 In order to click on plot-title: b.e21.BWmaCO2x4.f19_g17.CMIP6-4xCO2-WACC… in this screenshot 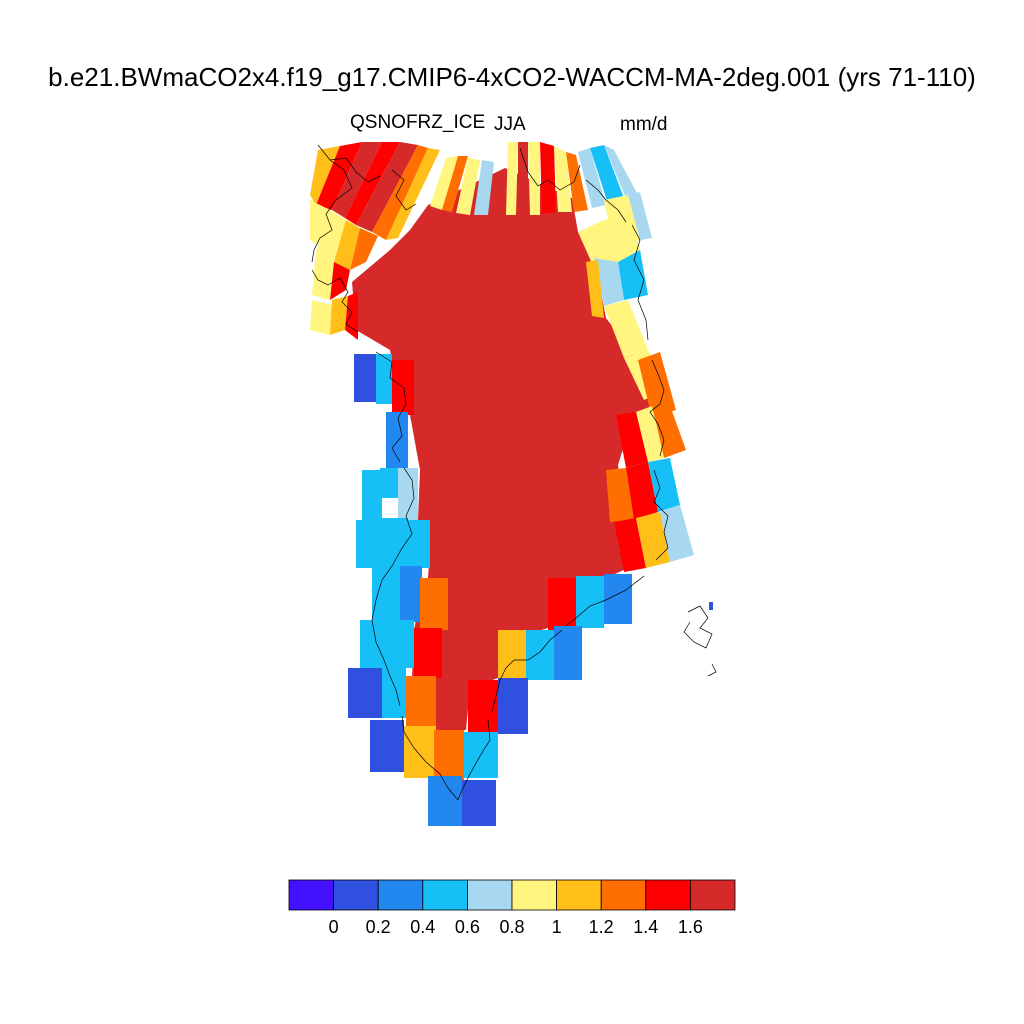, I will do `click(512, 77)`.